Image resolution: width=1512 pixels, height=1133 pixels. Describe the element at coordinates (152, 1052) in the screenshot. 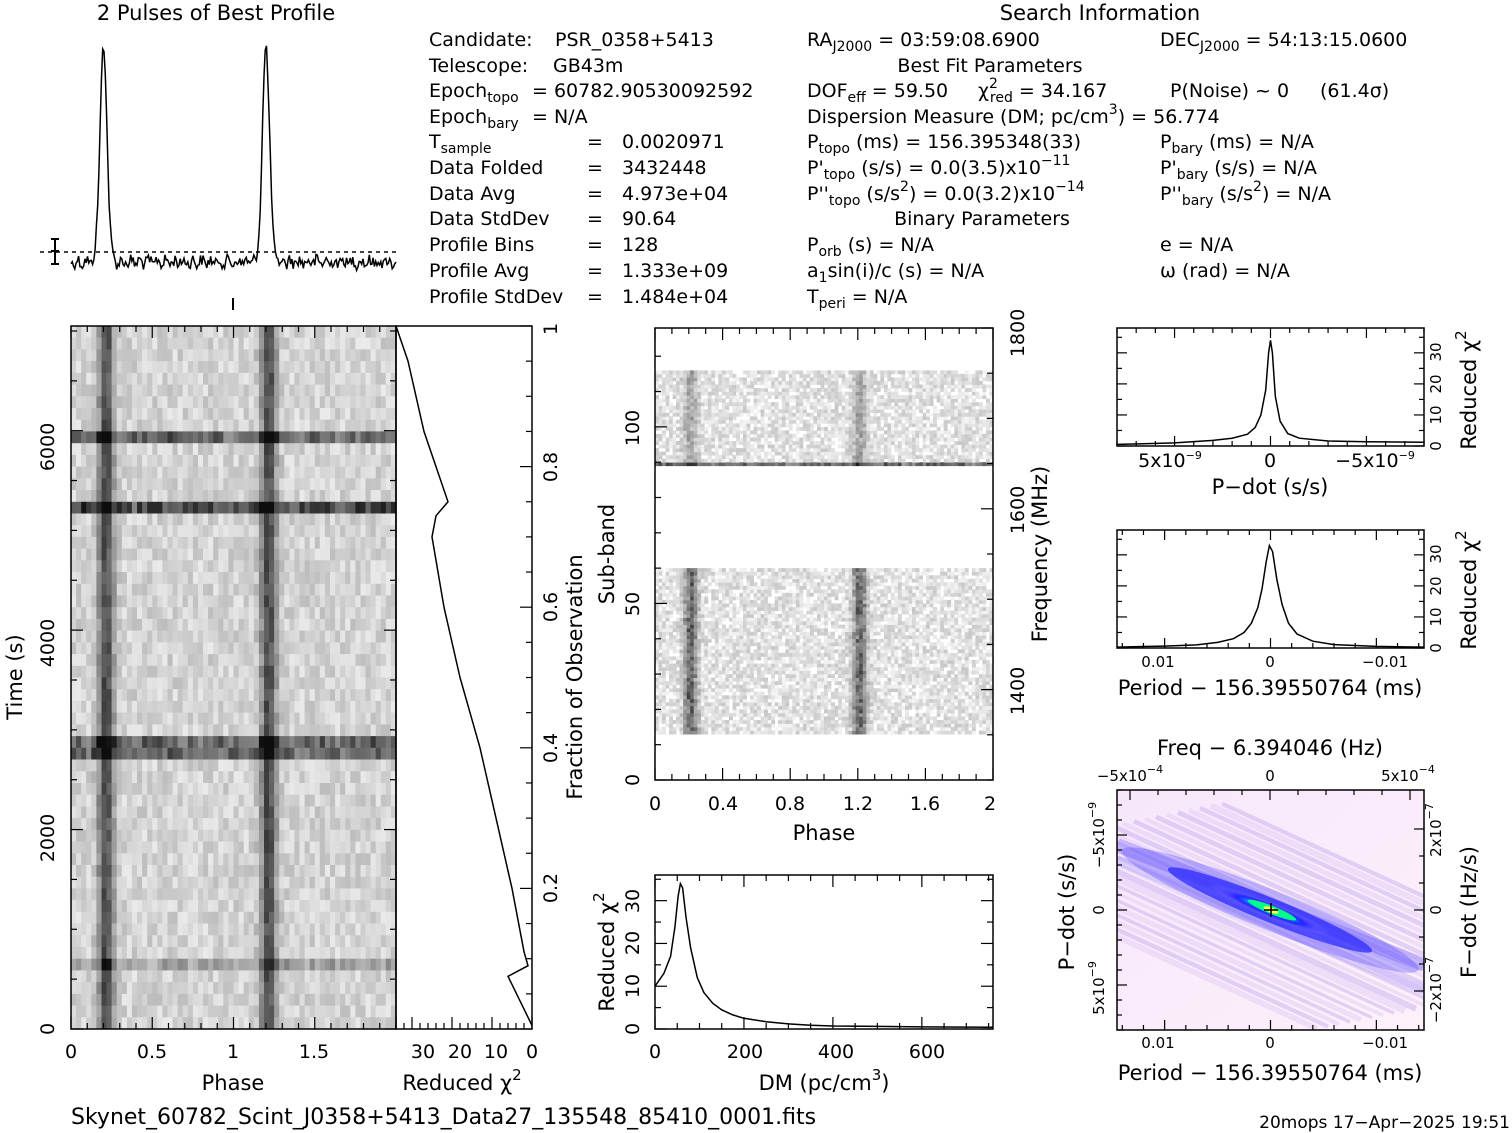

I see `tp-xtick-1: 0.5` at that location.